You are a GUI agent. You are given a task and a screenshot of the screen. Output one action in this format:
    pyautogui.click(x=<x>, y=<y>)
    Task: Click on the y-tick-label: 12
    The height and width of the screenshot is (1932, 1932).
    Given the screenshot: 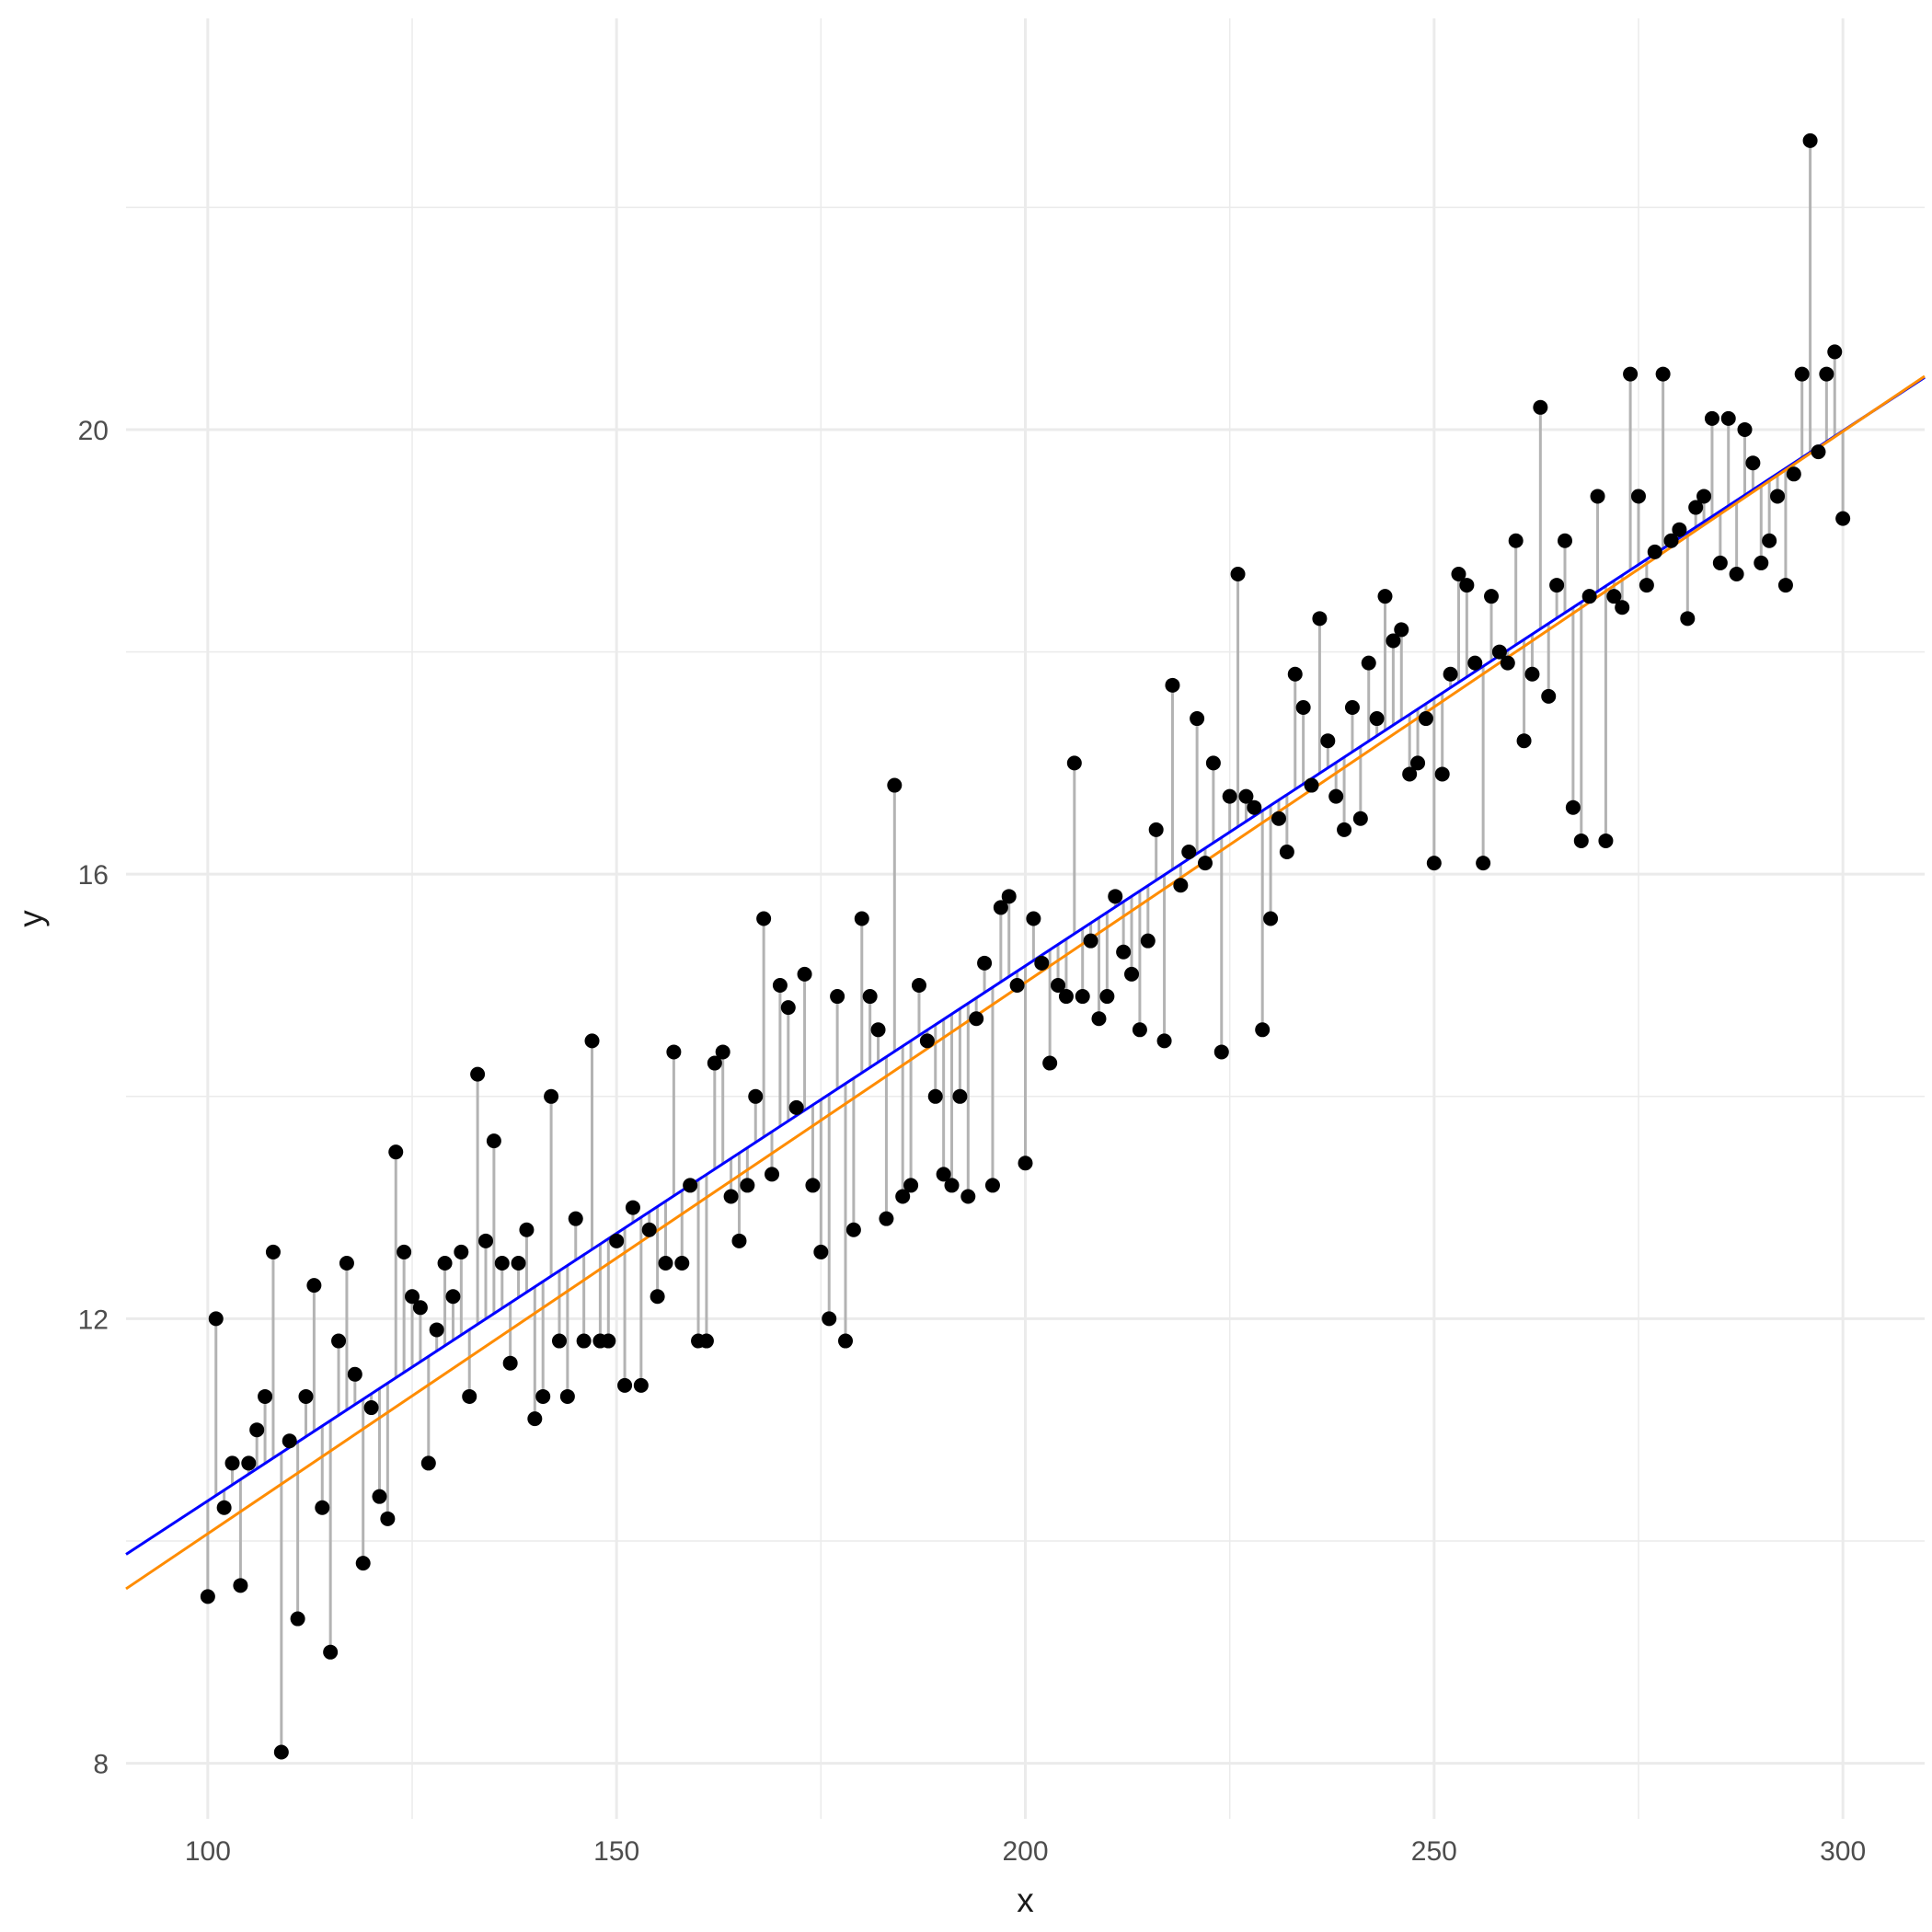 What is the action you would take?
    pyautogui.click(x=93, y=1320)
    